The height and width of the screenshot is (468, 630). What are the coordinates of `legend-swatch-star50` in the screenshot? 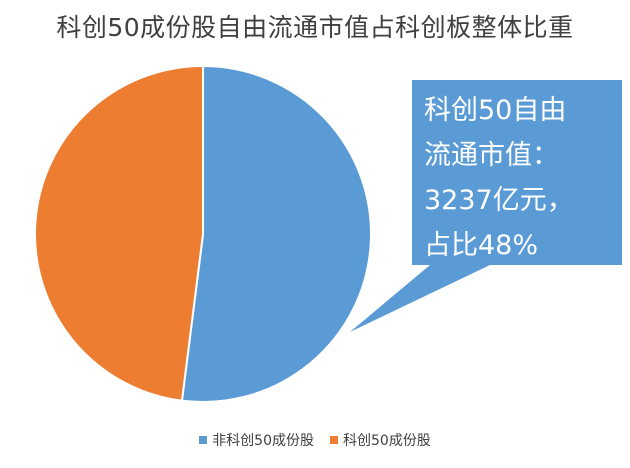 It's located at (334, 440).